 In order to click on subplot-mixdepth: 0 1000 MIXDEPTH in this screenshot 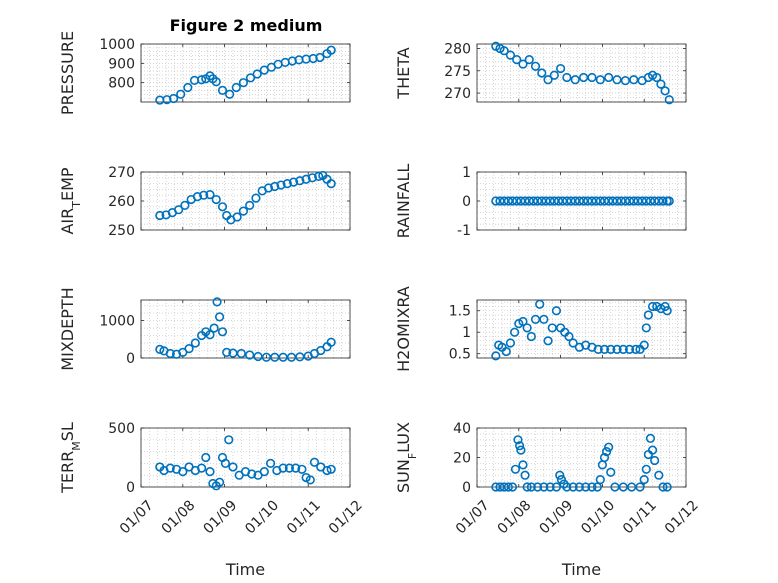, I will do `click(204, 329)`.